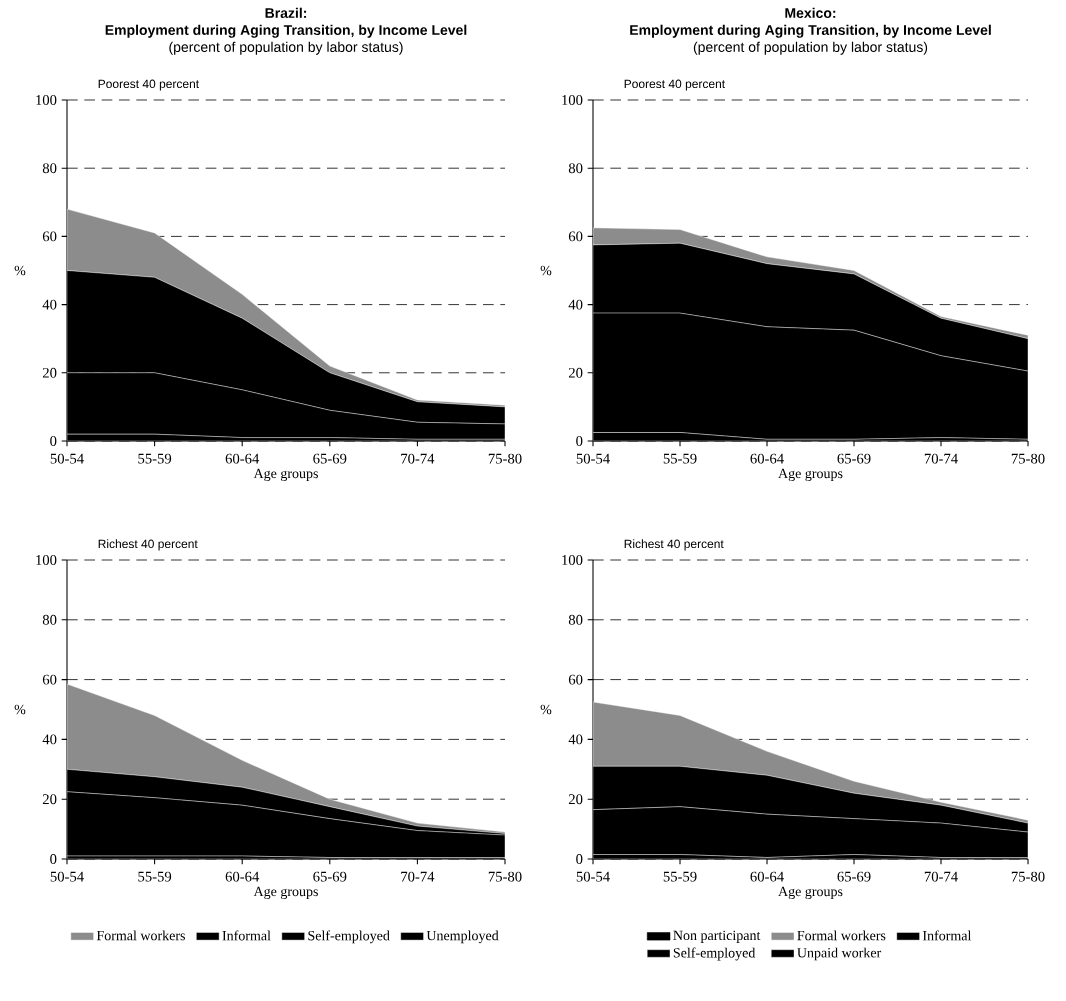  What do you see at coordinates (717, 936) in the screenshot?
I see `legend-label: Non participant` at bounding box center [717, 936].